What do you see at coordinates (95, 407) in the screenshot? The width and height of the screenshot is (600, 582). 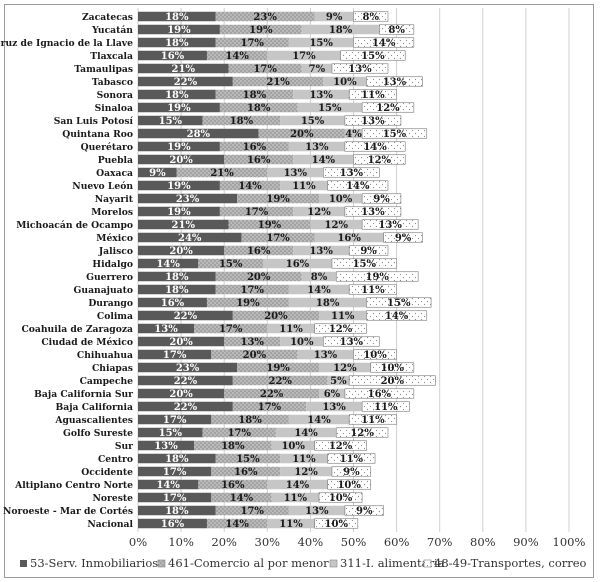 I see `category-label: Baja California` at bounding box center [95, 407].